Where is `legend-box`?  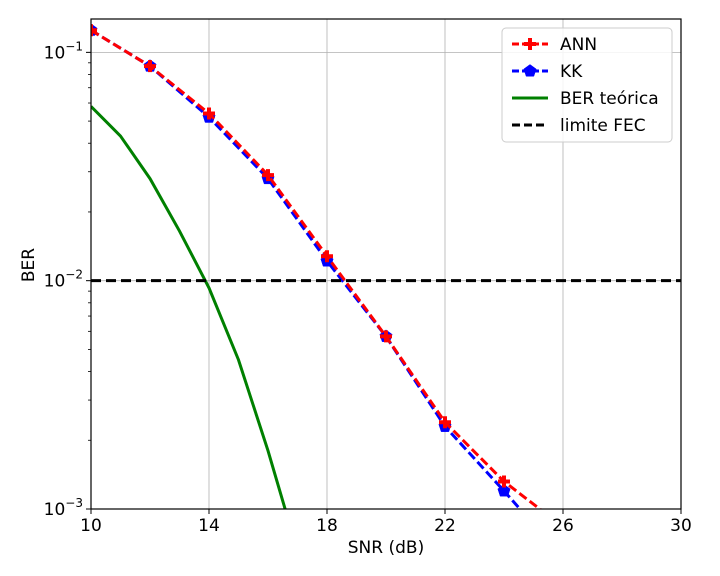
legend-box is located at coordinates (587, 85).